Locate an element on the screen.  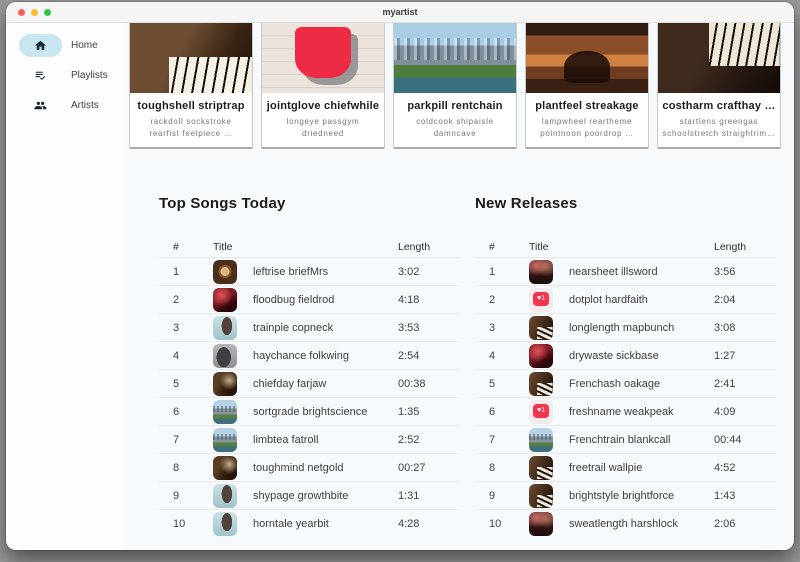
song-title: sweatlength harshlock is located at coordinates (623, 524).